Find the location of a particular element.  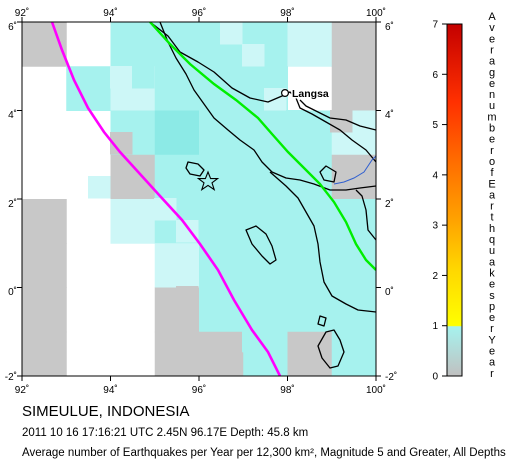

legend-title-letter: n is located at coordinates (492, 95).